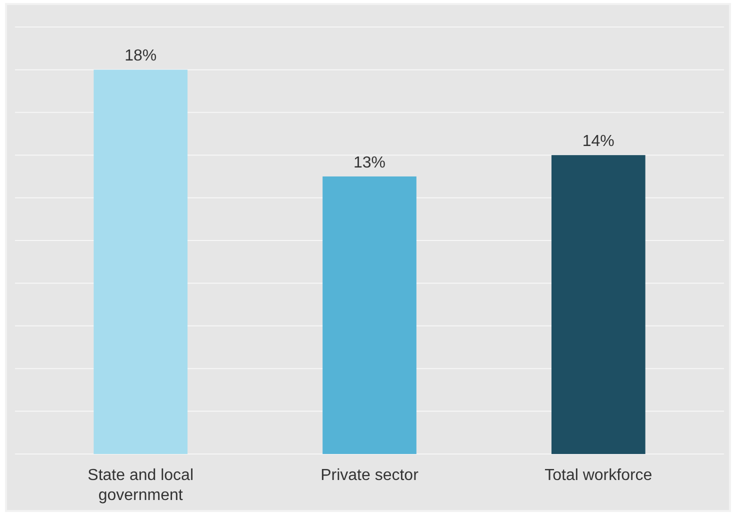  I want to click on data-label: 13%, so click(369, 163).